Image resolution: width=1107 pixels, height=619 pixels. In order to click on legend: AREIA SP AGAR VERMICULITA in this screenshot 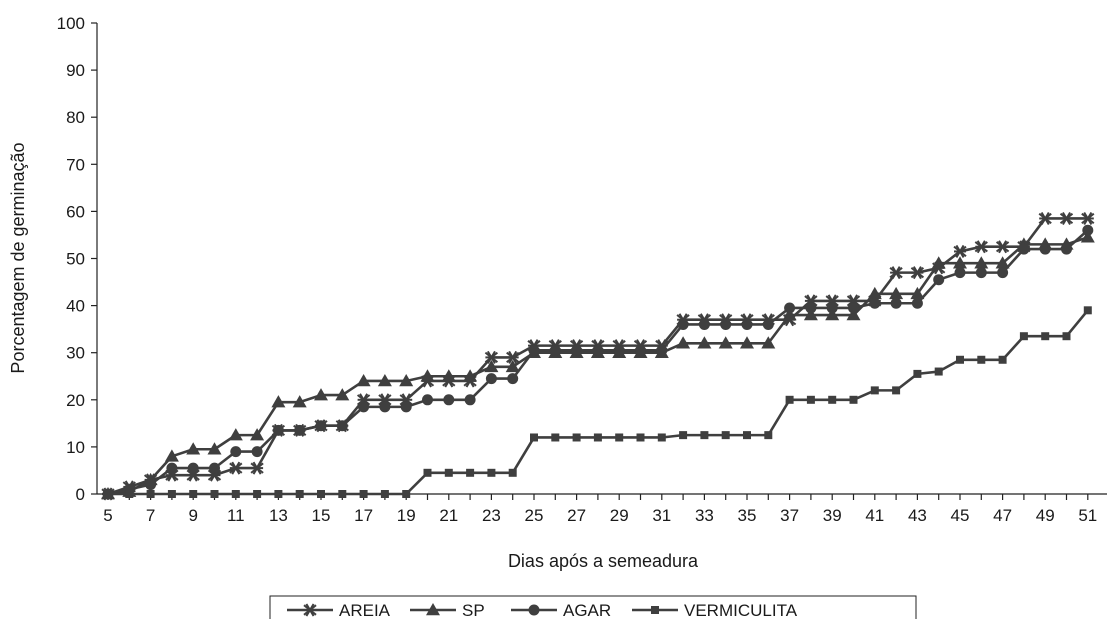, I will do `click(593, 607)`.